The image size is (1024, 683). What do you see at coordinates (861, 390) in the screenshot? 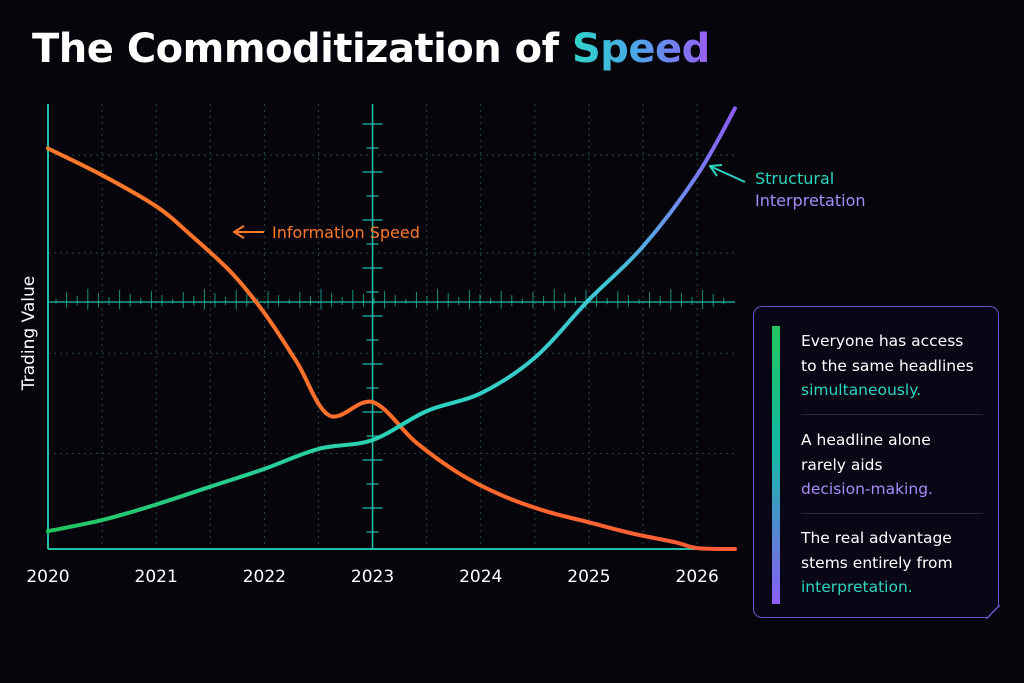
I see `info-item-highlight: simultaneously.` at bounding box center [861, 390].